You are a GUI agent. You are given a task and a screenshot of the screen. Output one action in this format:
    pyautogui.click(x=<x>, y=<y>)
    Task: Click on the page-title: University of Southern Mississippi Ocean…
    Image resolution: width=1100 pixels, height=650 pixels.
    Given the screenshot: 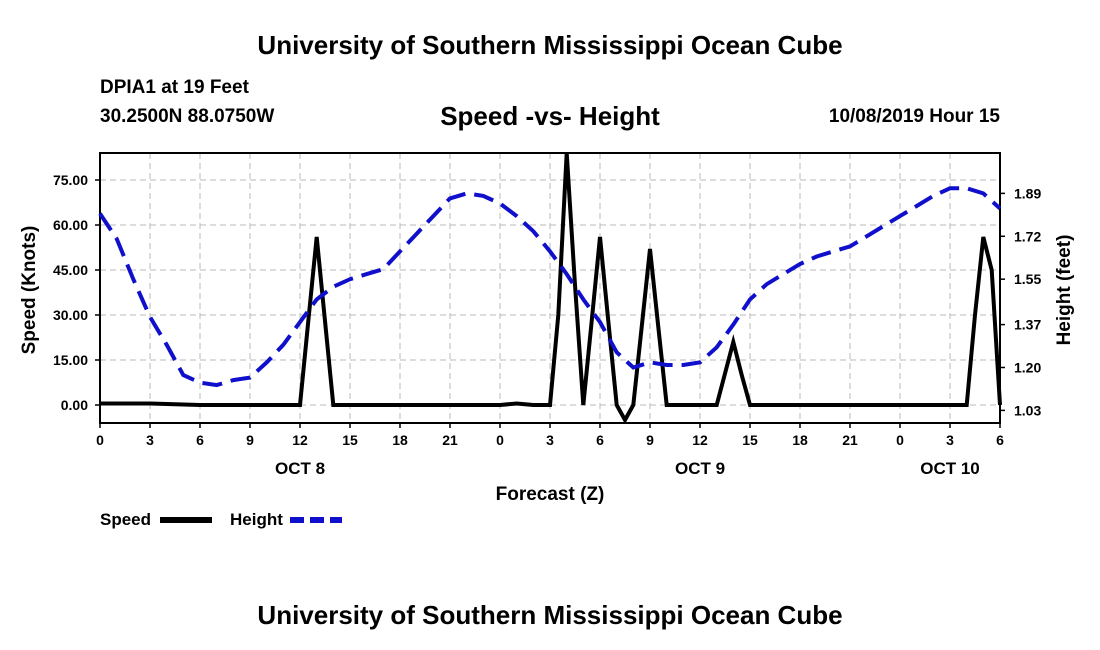 What is the action you would take?
    pyautogui.click(x=550, y=45)
    